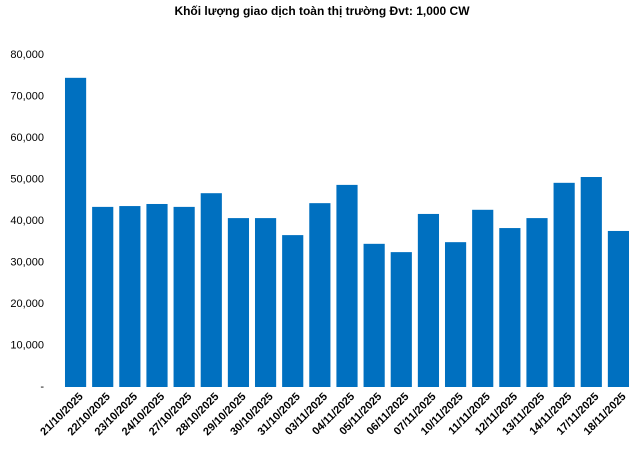 The width and height of the screenshot is (642, 449). I want to click on y-tick-label: 60,000, so click(27, 138).